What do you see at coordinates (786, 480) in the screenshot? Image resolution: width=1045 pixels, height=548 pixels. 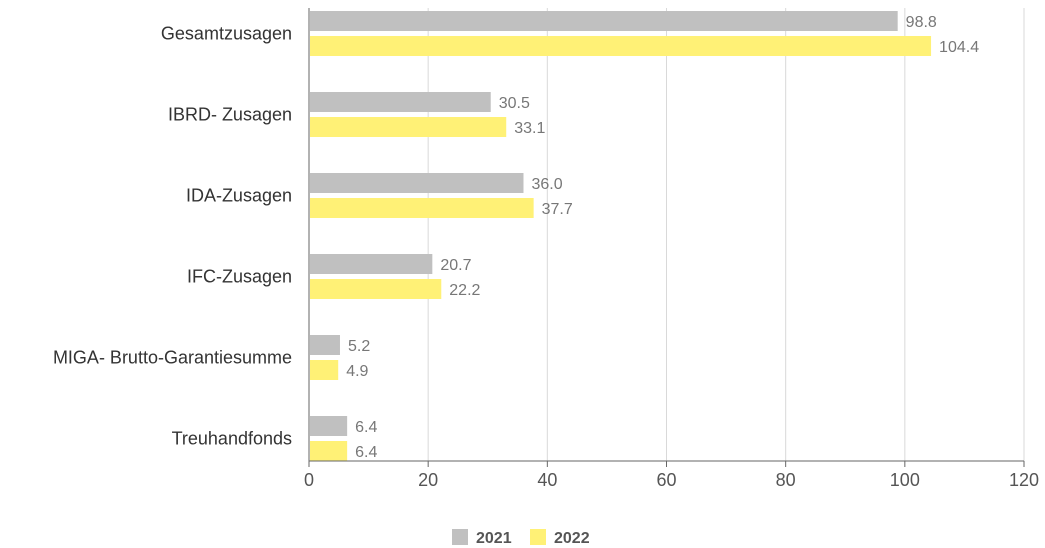 I see `x-tick-label: 80` at bounding box center [786, 480].